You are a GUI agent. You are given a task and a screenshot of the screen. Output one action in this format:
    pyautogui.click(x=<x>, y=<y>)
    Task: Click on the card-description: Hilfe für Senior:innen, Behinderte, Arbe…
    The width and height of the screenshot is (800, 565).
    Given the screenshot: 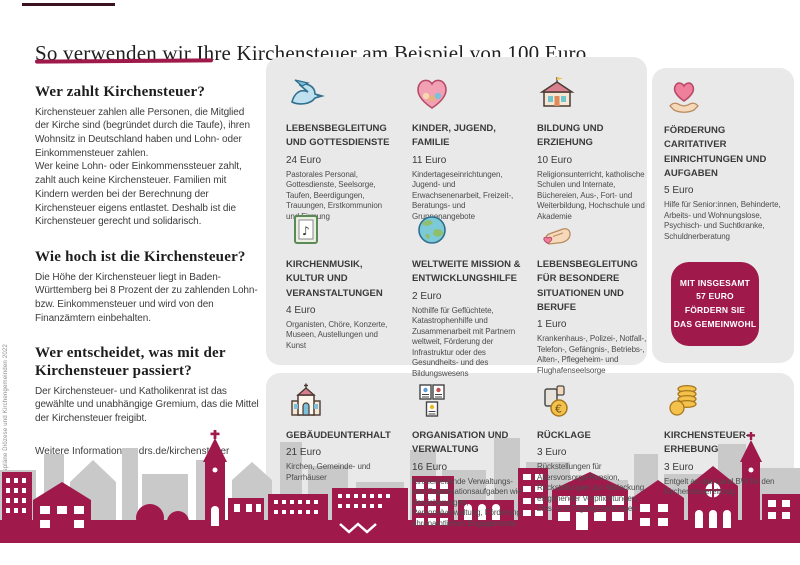 What is the action you would take?
    pyautogui.click(x=722, y=220)
    